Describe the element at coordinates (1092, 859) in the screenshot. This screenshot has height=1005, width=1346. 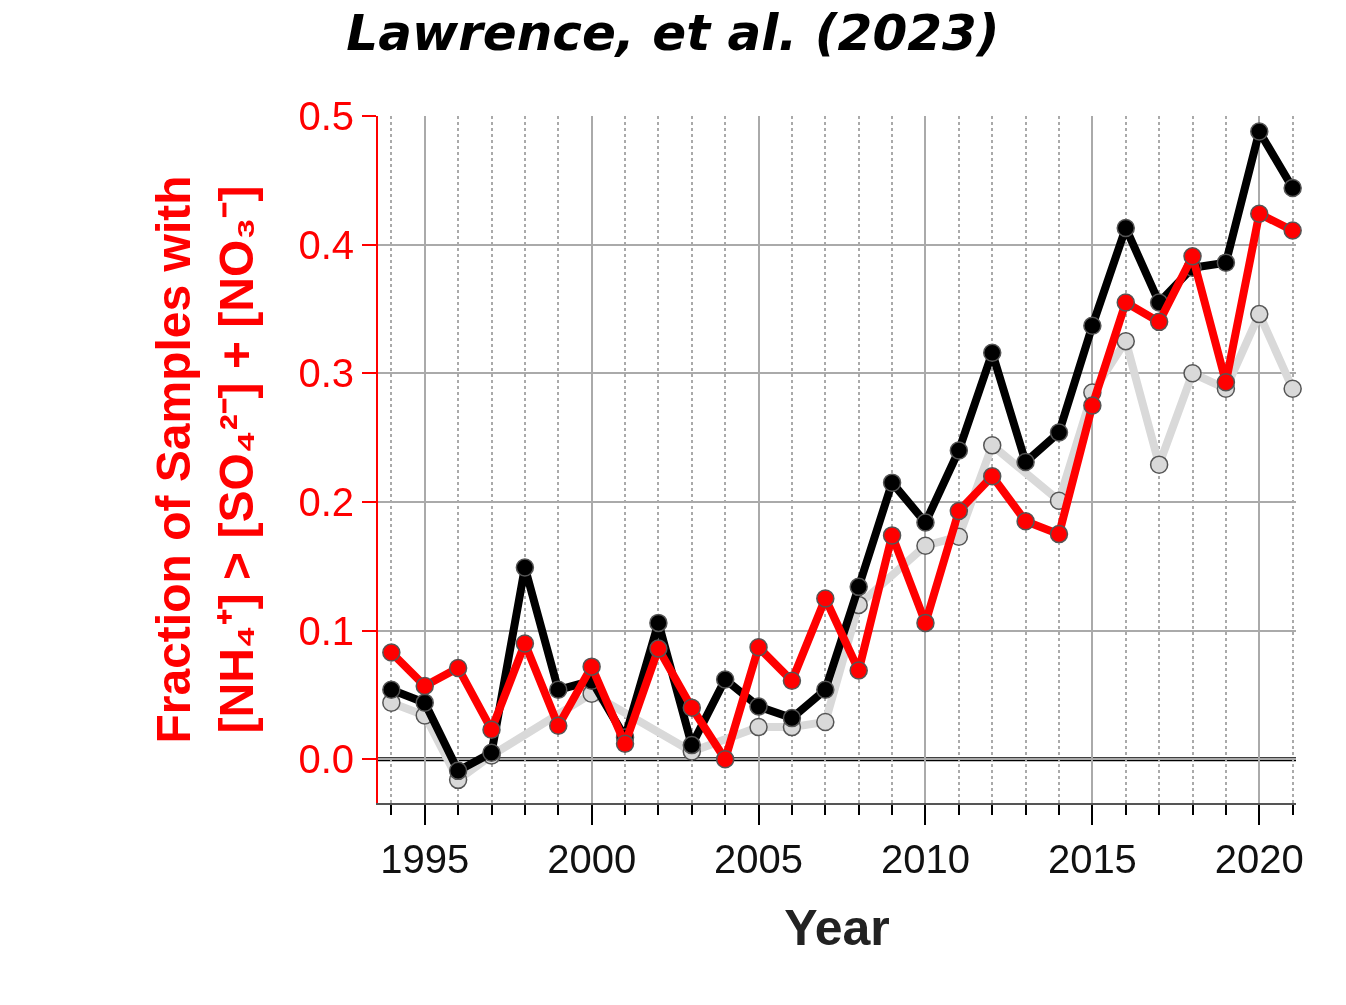
I see `x-tick-label: 2015` at that location.